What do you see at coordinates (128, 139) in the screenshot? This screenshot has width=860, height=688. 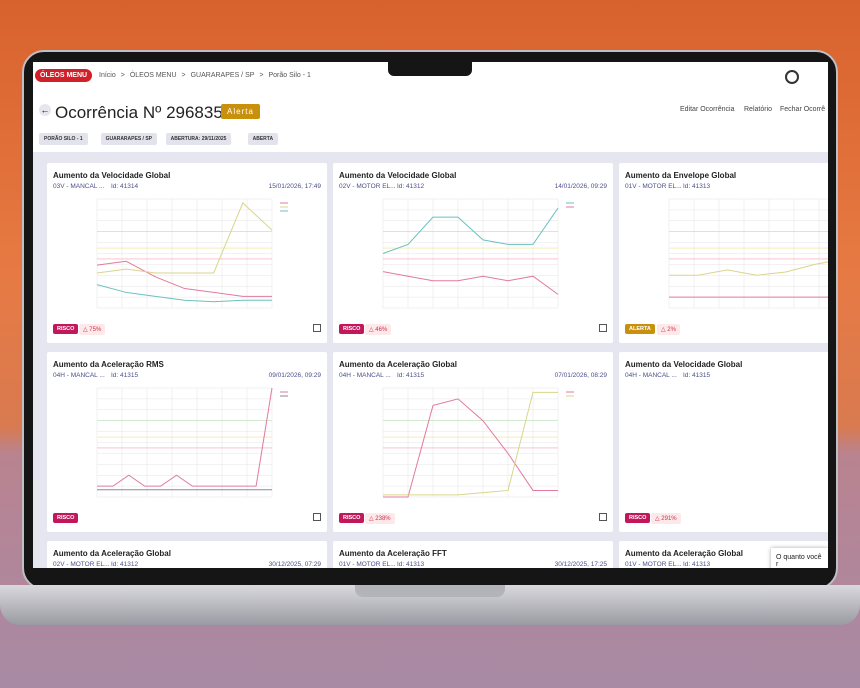 I see `tag: GUARARAPES / SP` at bounding box center [128, 139].